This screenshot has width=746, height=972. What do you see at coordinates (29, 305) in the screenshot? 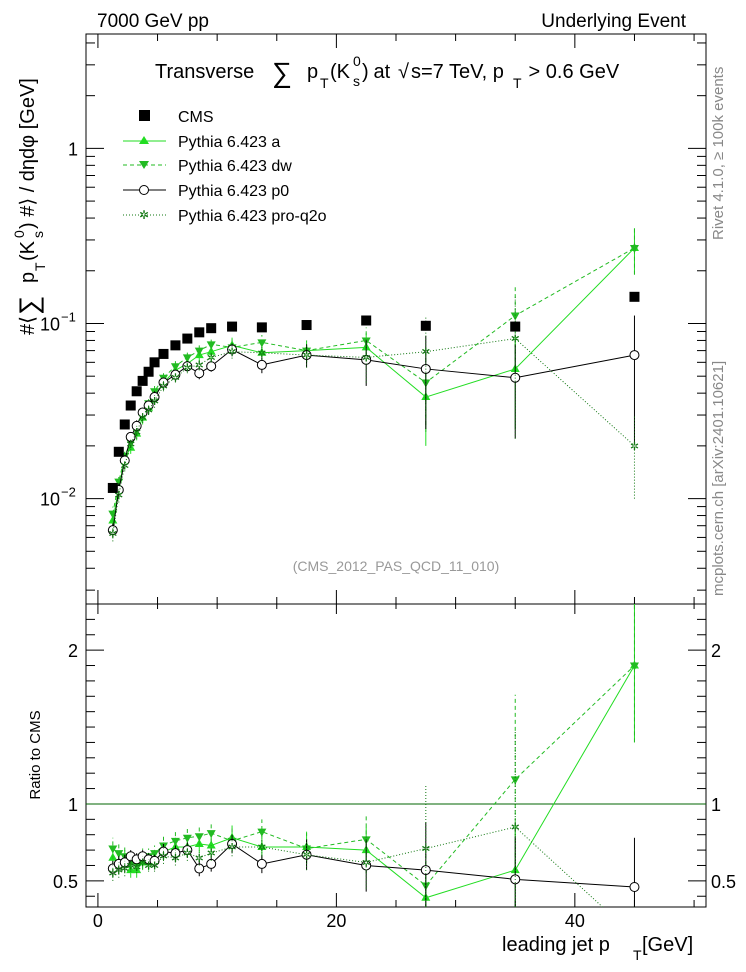
I see `ylabel-sum: ∑` at bounding box center [29, 305].